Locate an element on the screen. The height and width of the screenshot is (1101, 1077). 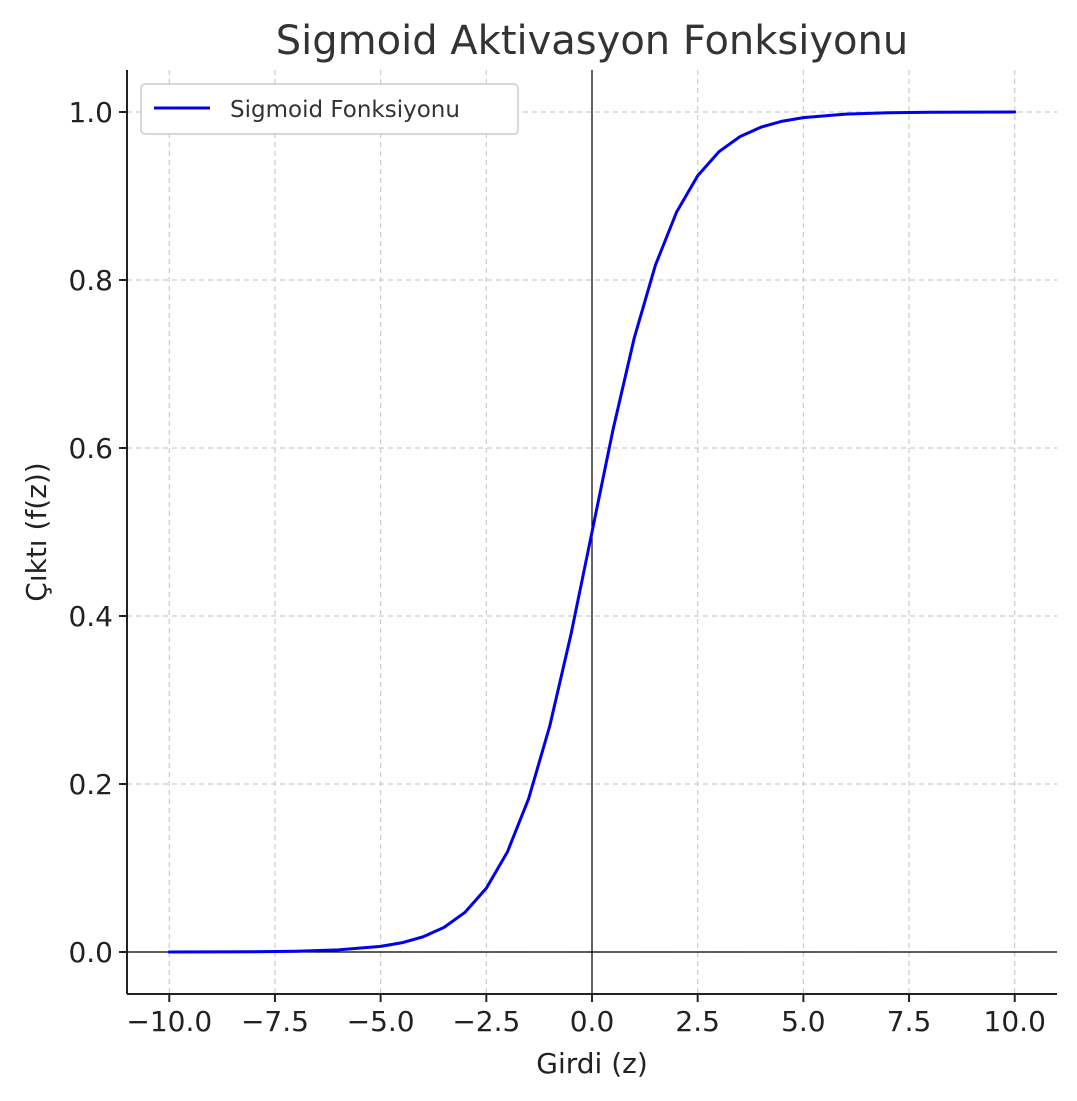
x-tick-label: −2.5 is located at coordinates (486, 1021).